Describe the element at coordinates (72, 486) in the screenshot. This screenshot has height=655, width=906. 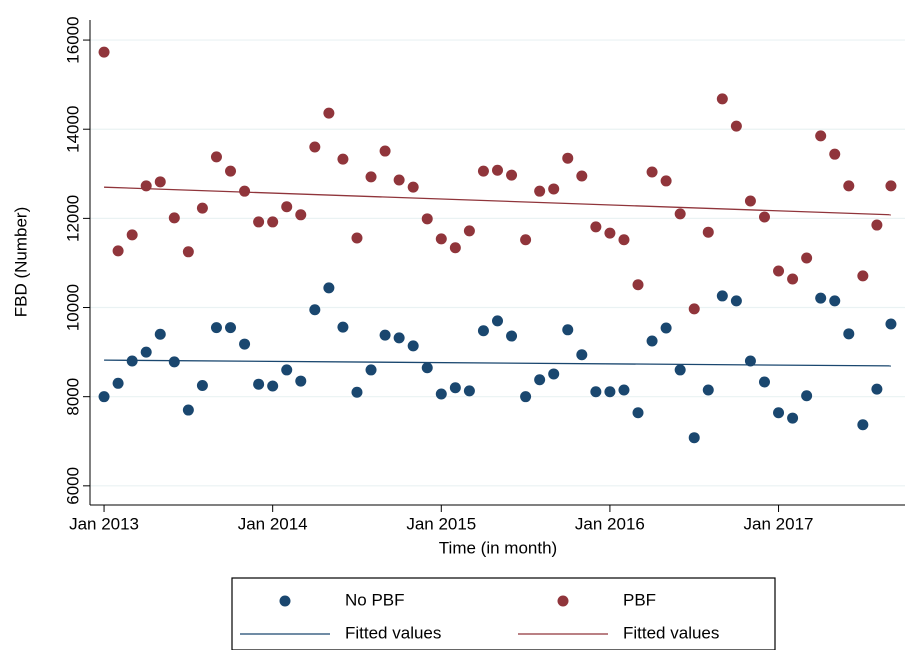
I see `y-tick-label: 6000` at that location.